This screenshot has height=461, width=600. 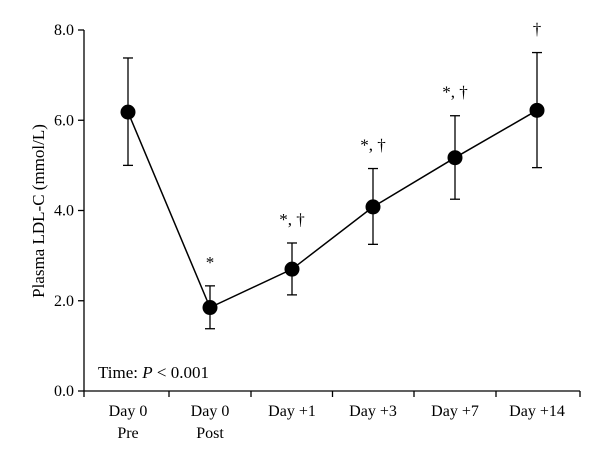 What do you see at coordinates (210, 433) in the screenshot?
I see `x-category-sublabel: Post` at bounding box center [210, 433].